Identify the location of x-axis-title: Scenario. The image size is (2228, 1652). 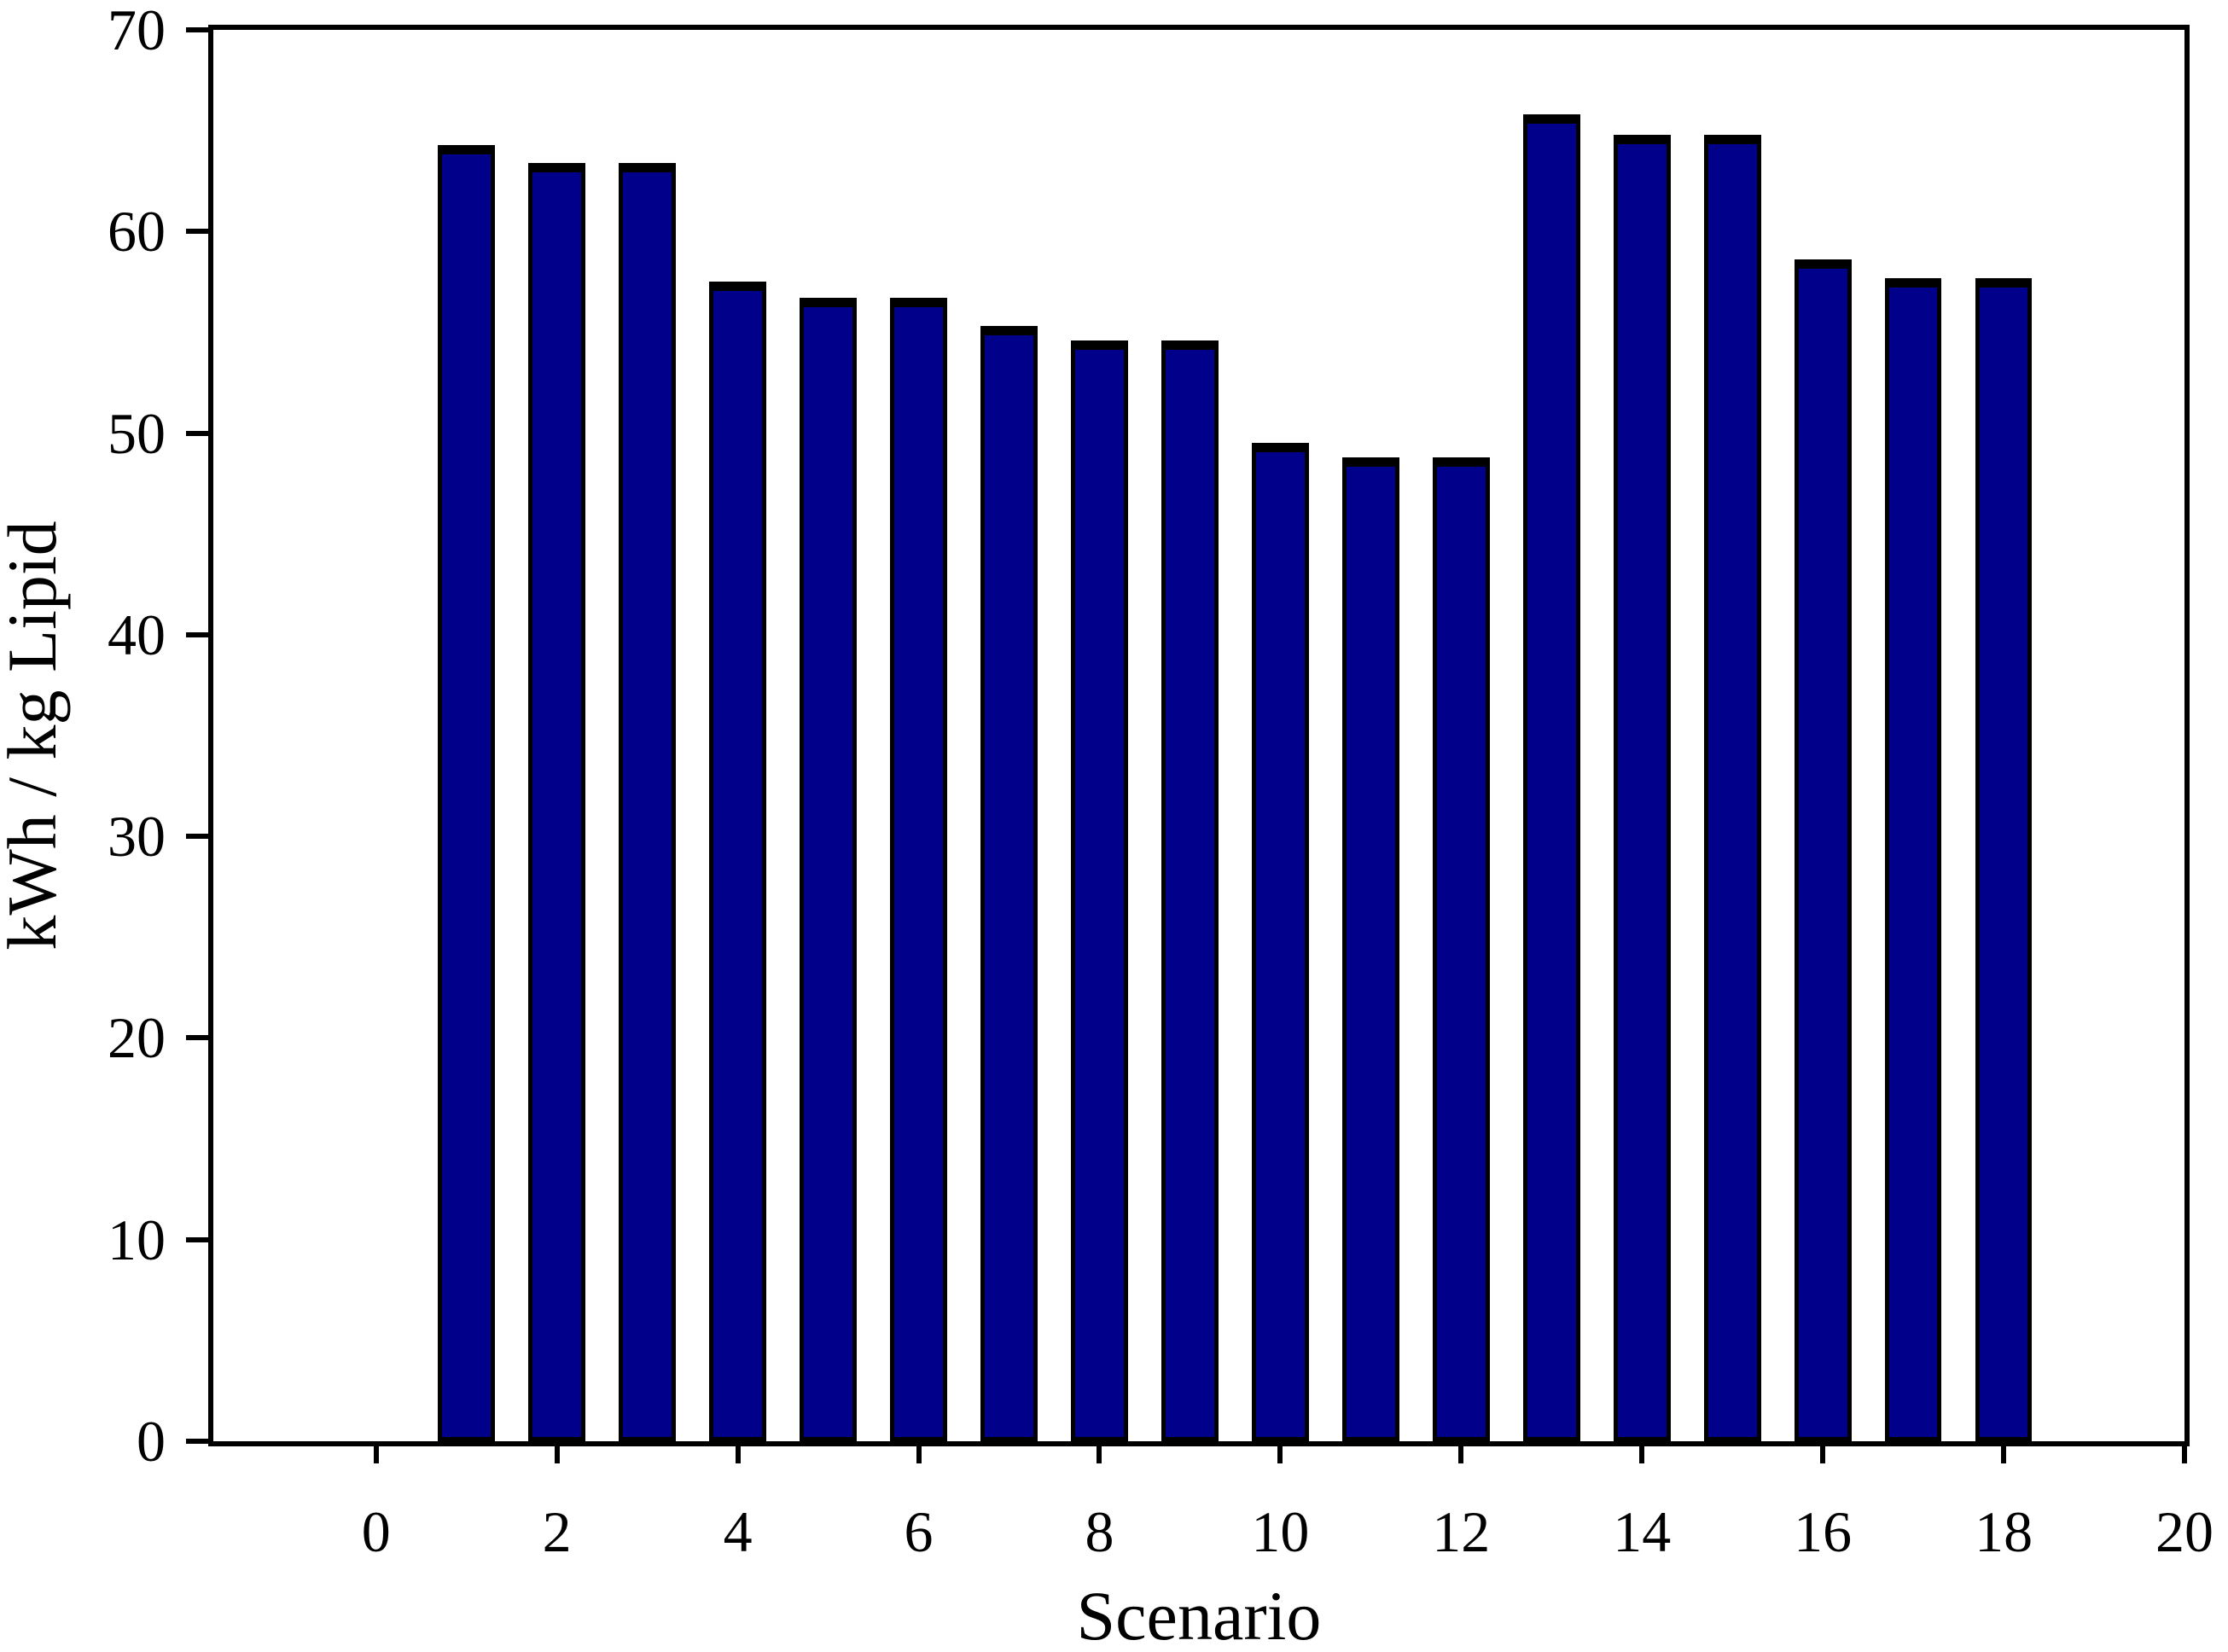
(1199, 1614).